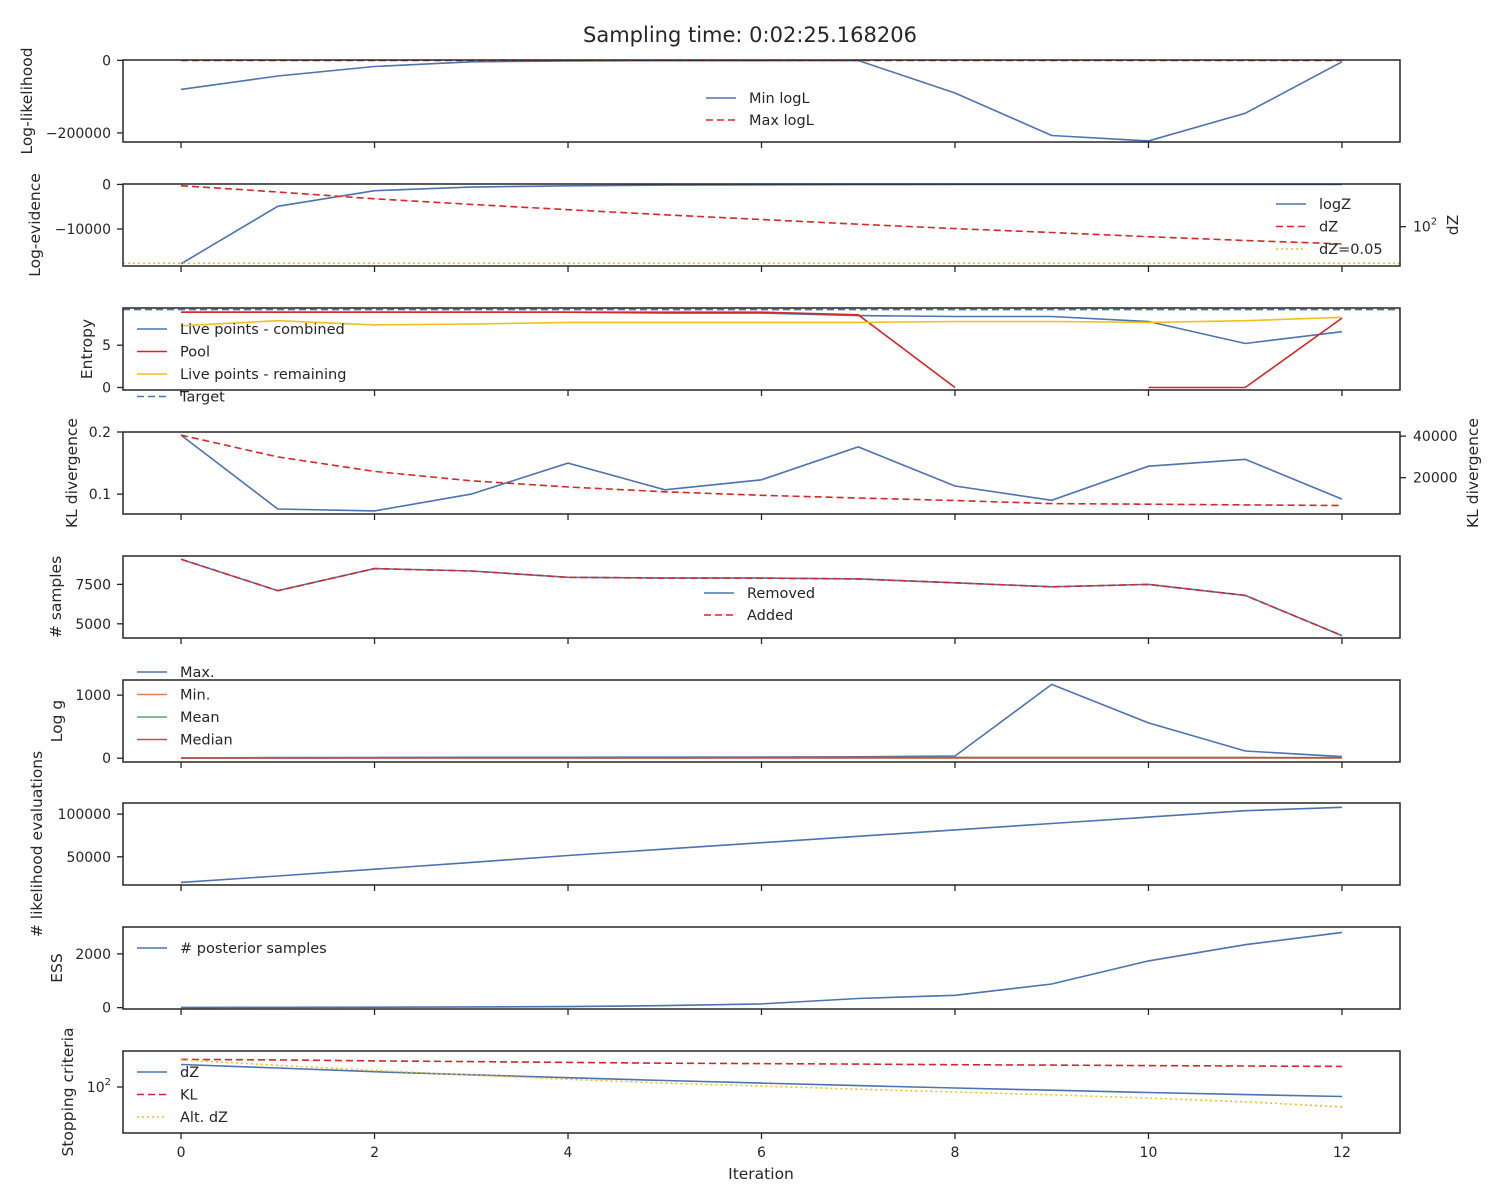  What do you see at coordinates (781, 121) in the screenshot?
I see `legend-label: Max logL` at bounding box center [781, 121].